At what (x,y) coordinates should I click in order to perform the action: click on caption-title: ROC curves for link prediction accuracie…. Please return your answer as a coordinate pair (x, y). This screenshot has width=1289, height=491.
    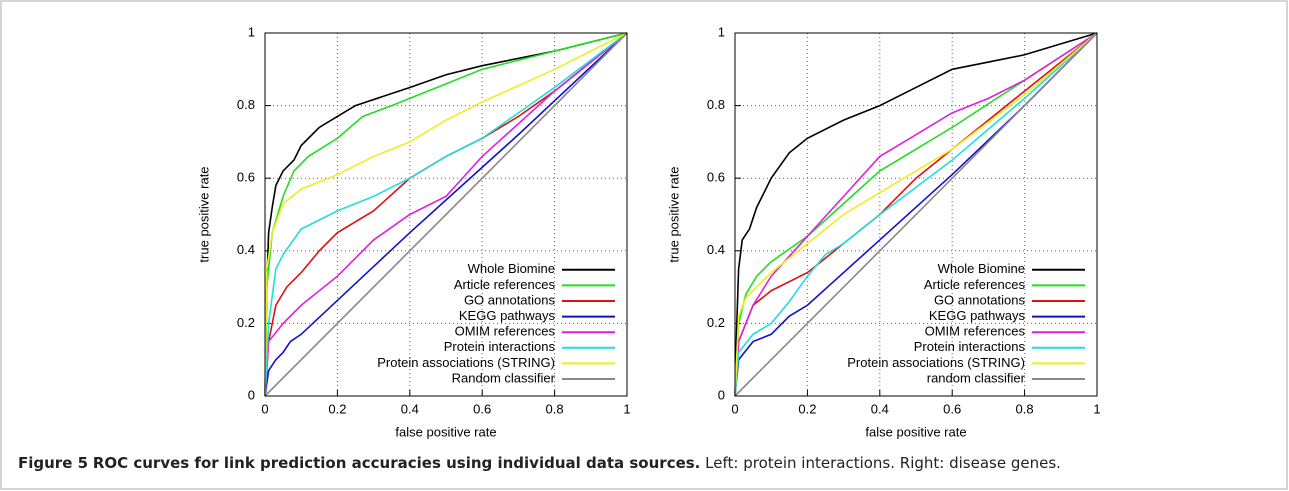
    Looking at the image, I should click on (396, 463).